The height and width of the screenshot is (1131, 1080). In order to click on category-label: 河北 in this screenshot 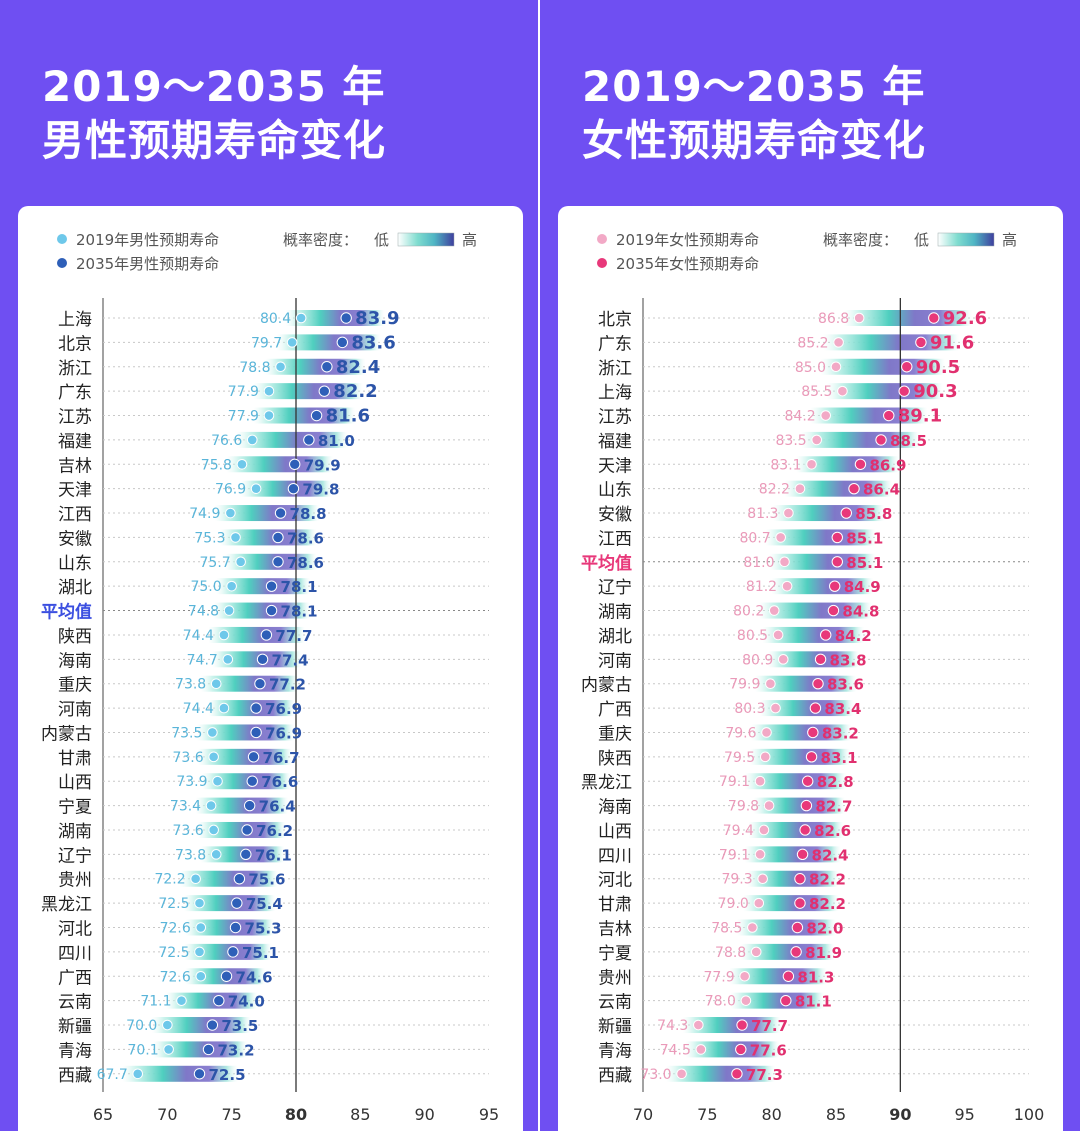, I will do `click(75, 930)`.